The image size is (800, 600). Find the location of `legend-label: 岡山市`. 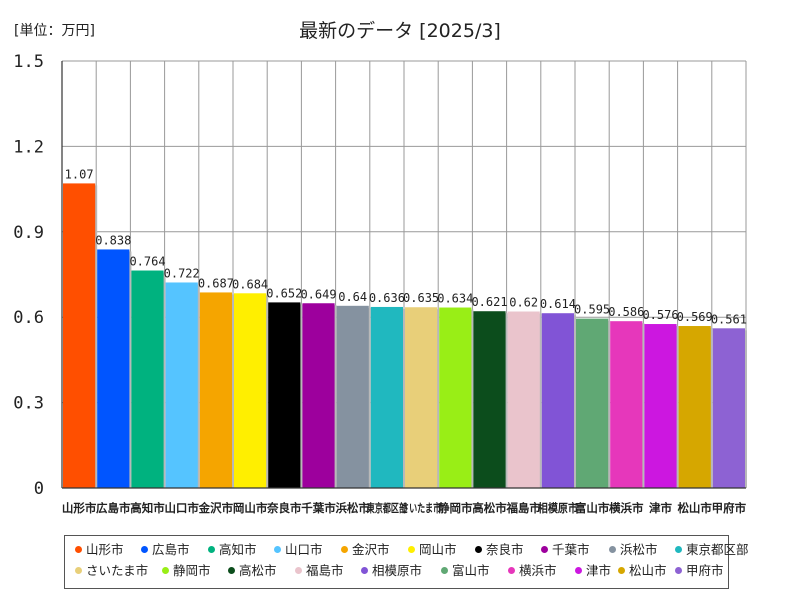

legend-label: 岡山市 is located at coordinates (438, 549).